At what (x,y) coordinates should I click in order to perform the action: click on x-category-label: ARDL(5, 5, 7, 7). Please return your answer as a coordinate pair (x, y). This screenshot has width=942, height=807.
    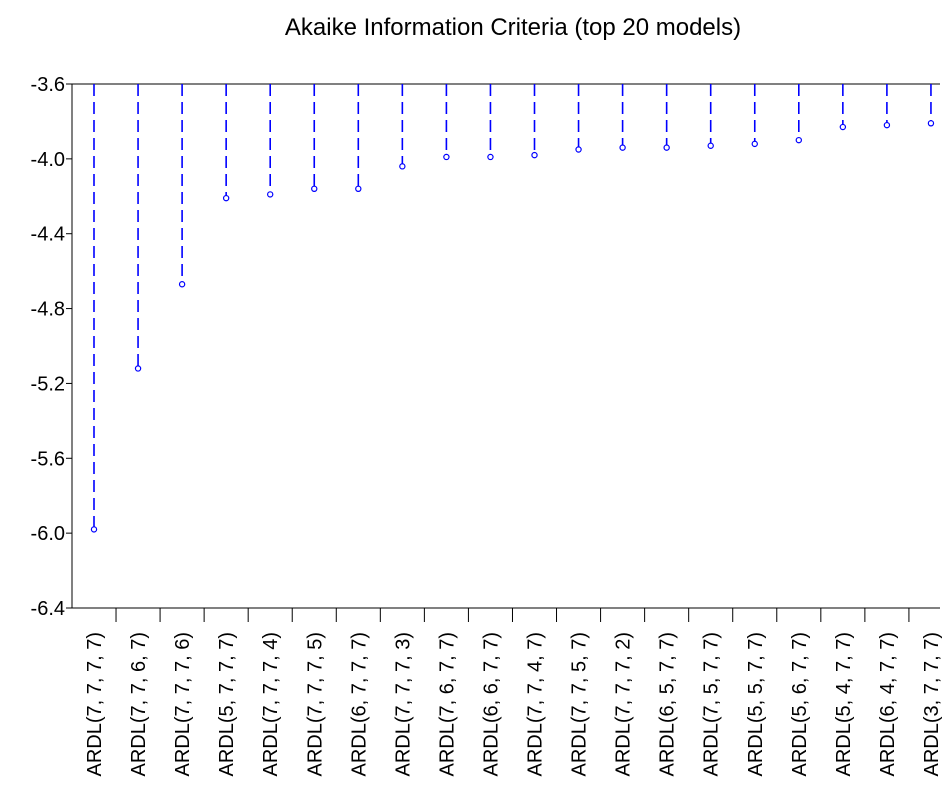
    Looking at the image, I should click on (756, 704).